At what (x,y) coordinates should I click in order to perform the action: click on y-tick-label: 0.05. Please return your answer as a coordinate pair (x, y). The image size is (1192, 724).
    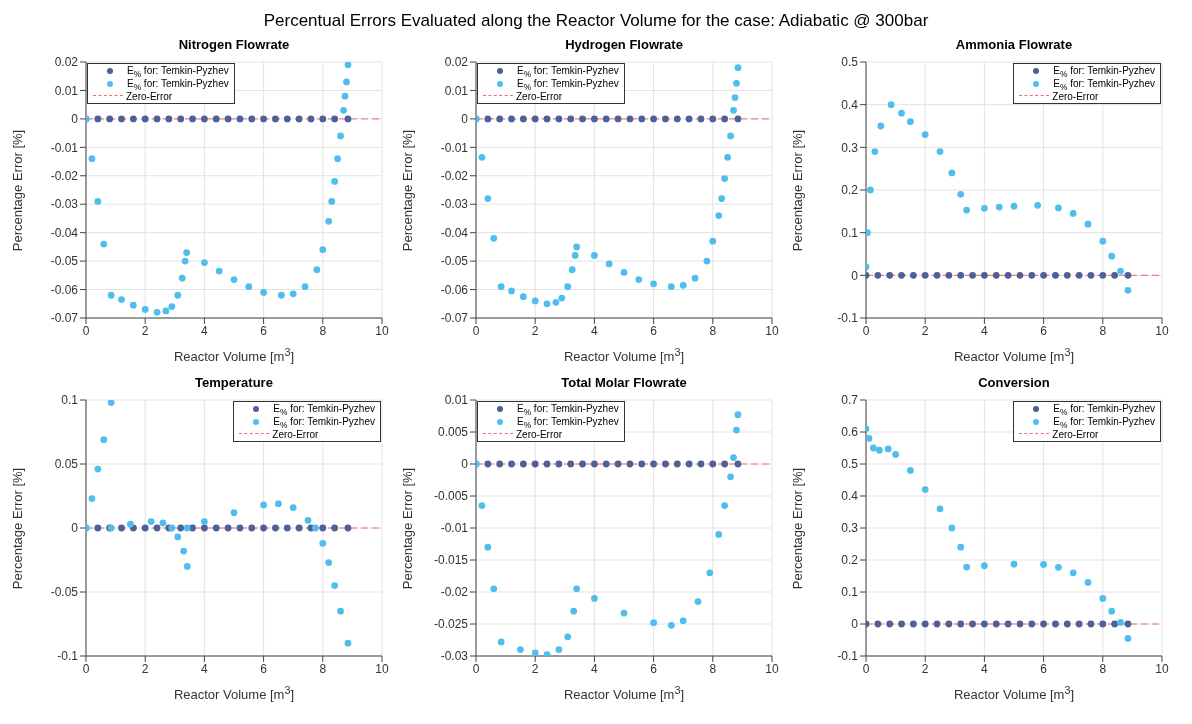
    Looking at the image, I should click on (66, 464).